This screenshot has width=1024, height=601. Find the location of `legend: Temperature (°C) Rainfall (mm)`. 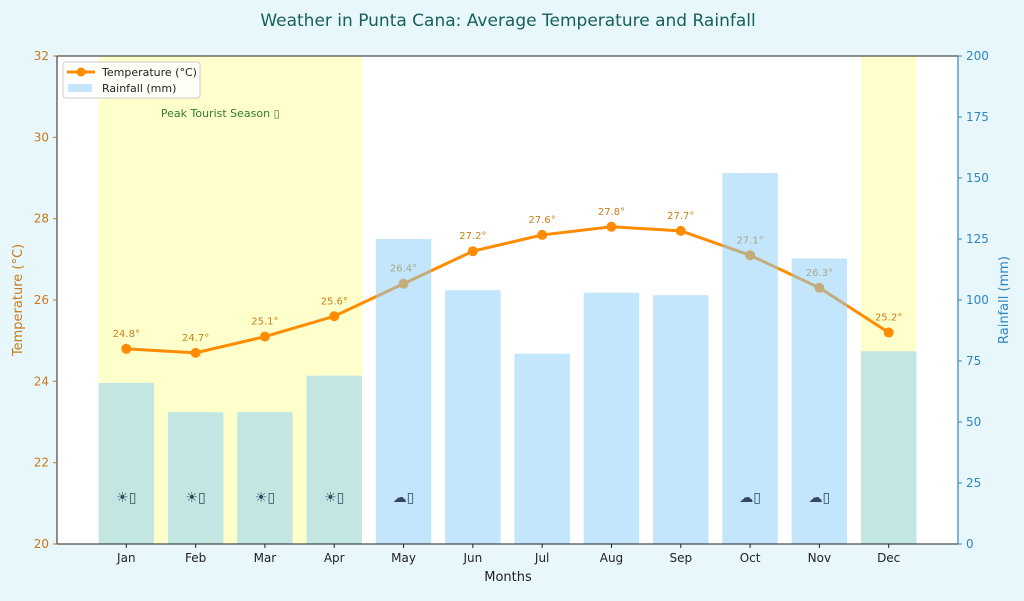

legend: Temperature (°C) Rainfall (mm) is located at coordinates (131, 80).